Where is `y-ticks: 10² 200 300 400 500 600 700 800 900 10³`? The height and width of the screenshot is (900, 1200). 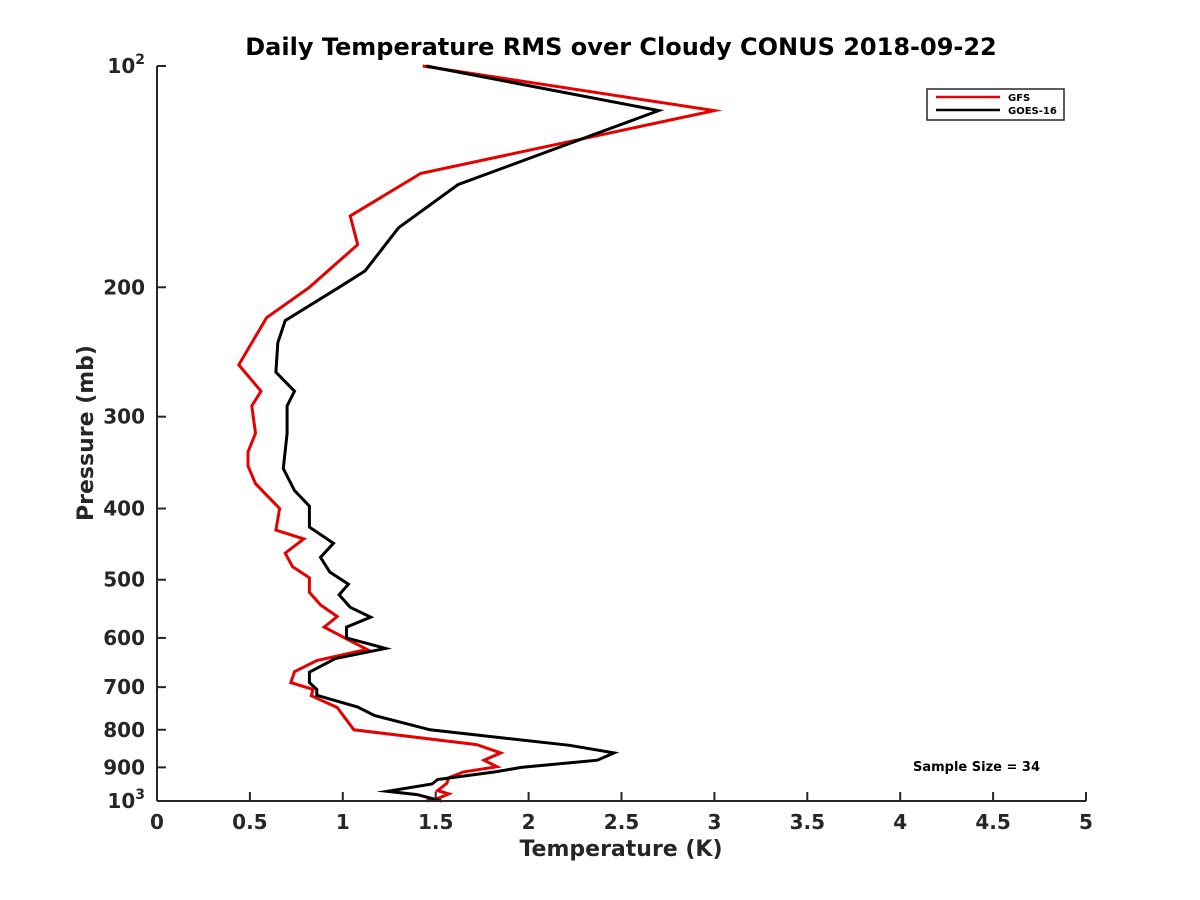
y-ticks: 10² 200 300 400 500 600 700 800 900 10³ is located at coordinates (134, 432).